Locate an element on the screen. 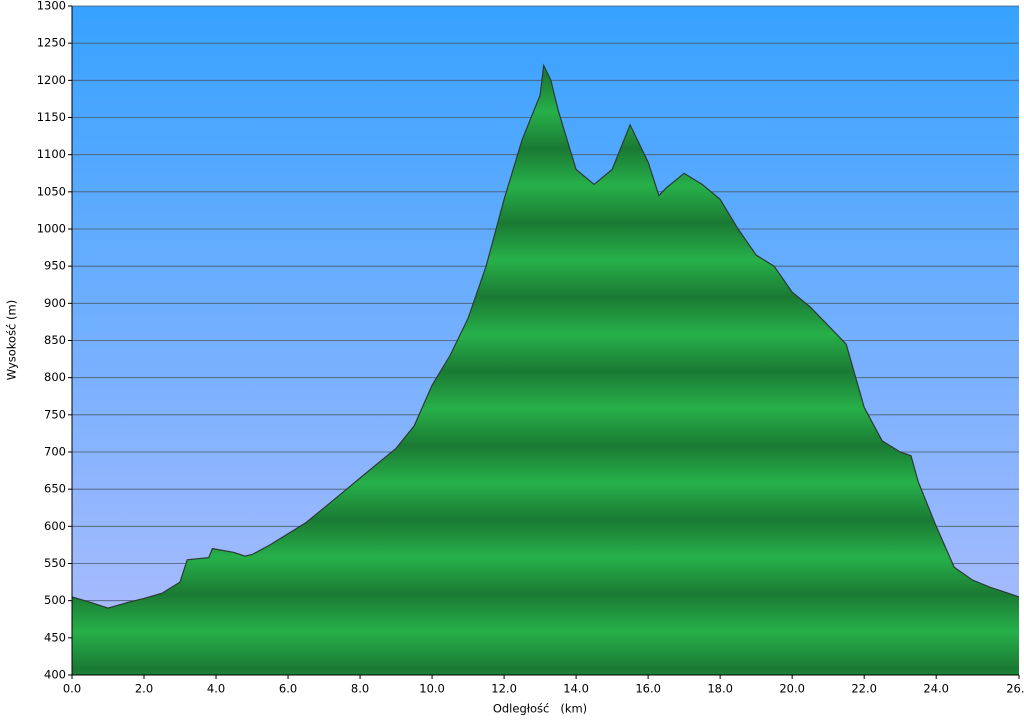 Image resolution: width=1024 pixels, height=720 pixels. y-tick-label: 1100 is located at coordinates (51, 154).